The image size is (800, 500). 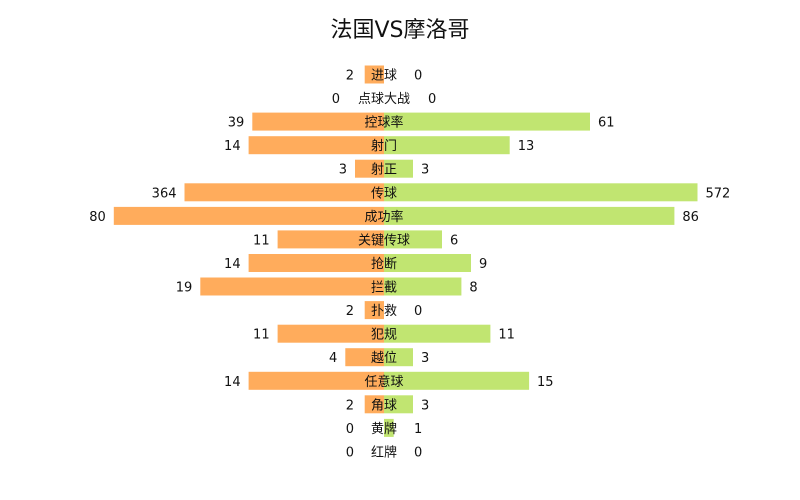 What do you see at coordinates (400, 30) in the screenshot?
I see `chart-title: 法国VS摩洛哥` at bounding box center [400, 30].